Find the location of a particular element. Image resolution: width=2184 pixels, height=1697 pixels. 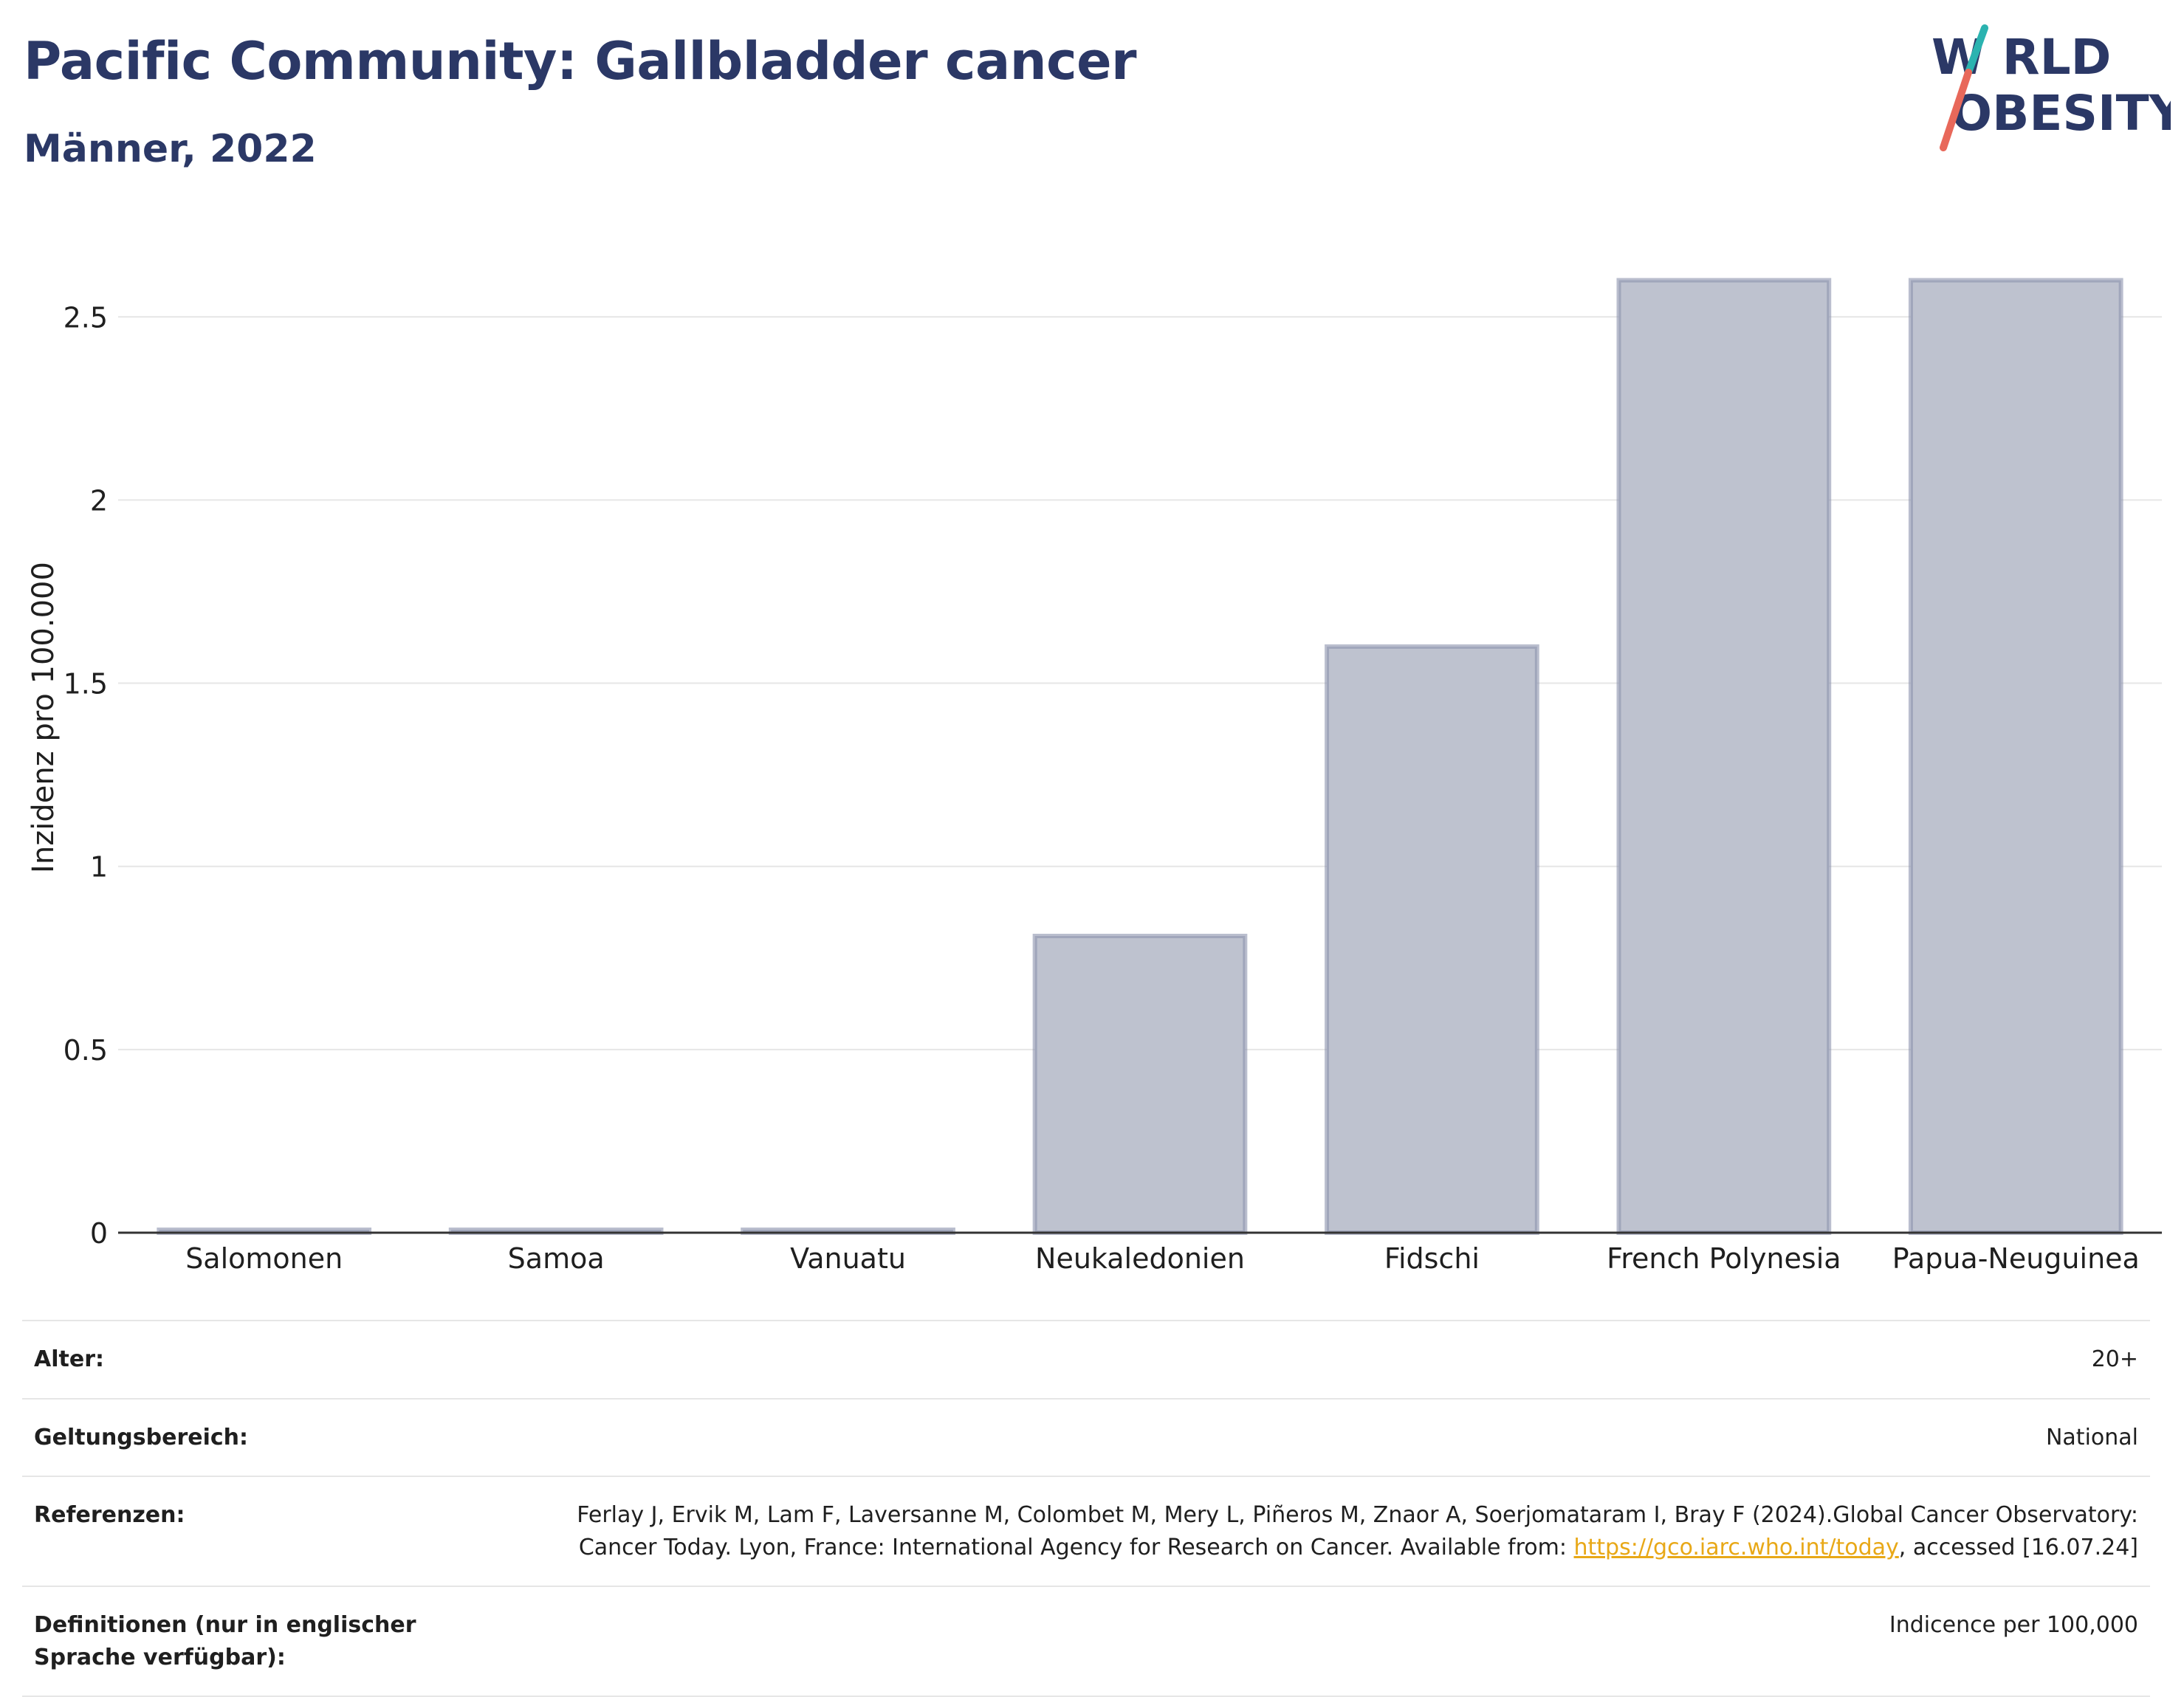

y-tick-label: 2 is located at coordinates (99, 501).